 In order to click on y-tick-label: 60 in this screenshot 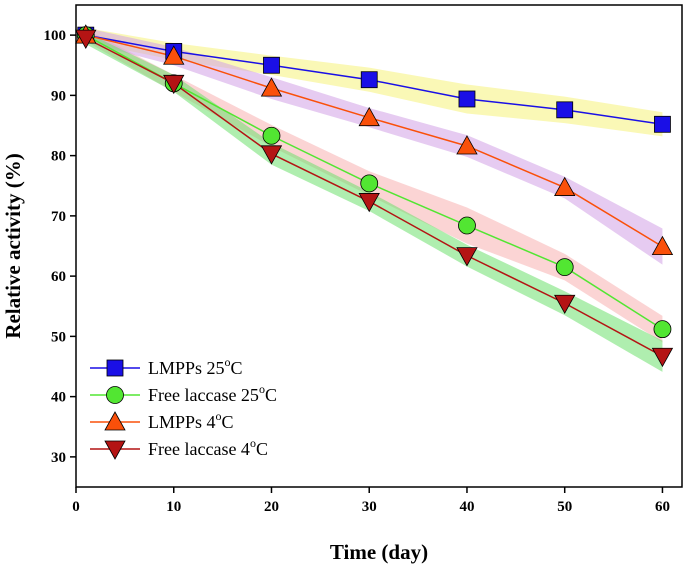, I will do `click(58, 277)`.